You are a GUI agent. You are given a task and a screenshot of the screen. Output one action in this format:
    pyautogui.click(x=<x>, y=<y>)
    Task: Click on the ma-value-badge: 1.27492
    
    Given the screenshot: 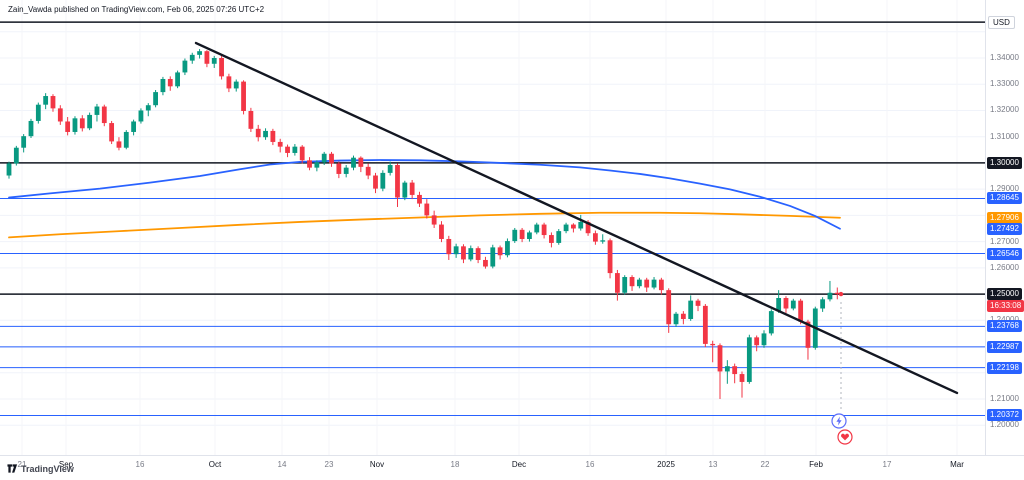 What is the action you would take?
    pyautogui.click(x=1004, y=228)
    